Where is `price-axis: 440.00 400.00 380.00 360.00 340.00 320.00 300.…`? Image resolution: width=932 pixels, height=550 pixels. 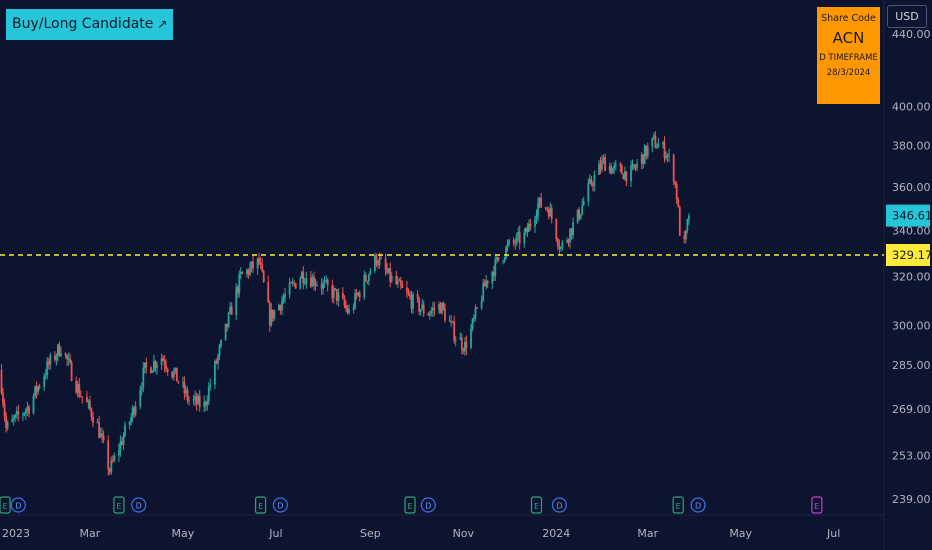
price-axis: 440.00 400.00 380.00 360.00 340.00 320.00 300.… is located at coordinates (911, 267).